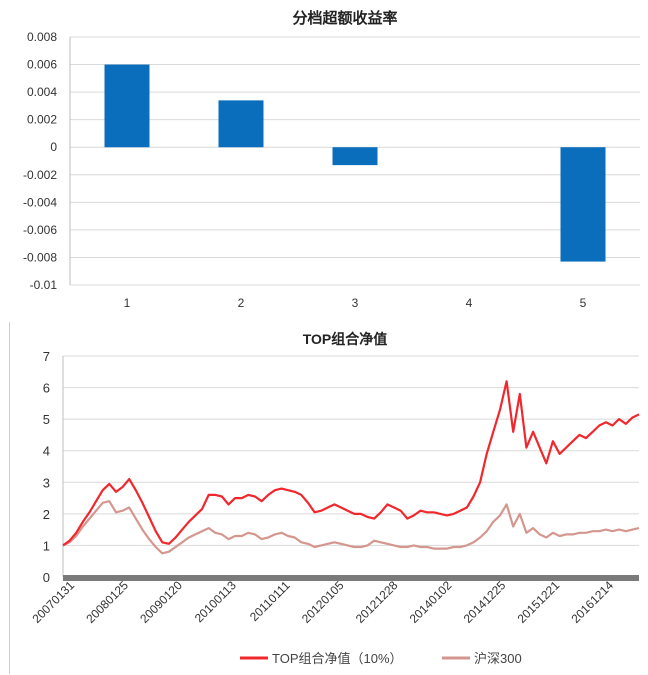 Image resolution: width=648 pixels, height=675 pixels. Describe the element at coordinates (344, 18) in the screenshot. I see `bar-chart-title: 分档超额收益率` at that location.